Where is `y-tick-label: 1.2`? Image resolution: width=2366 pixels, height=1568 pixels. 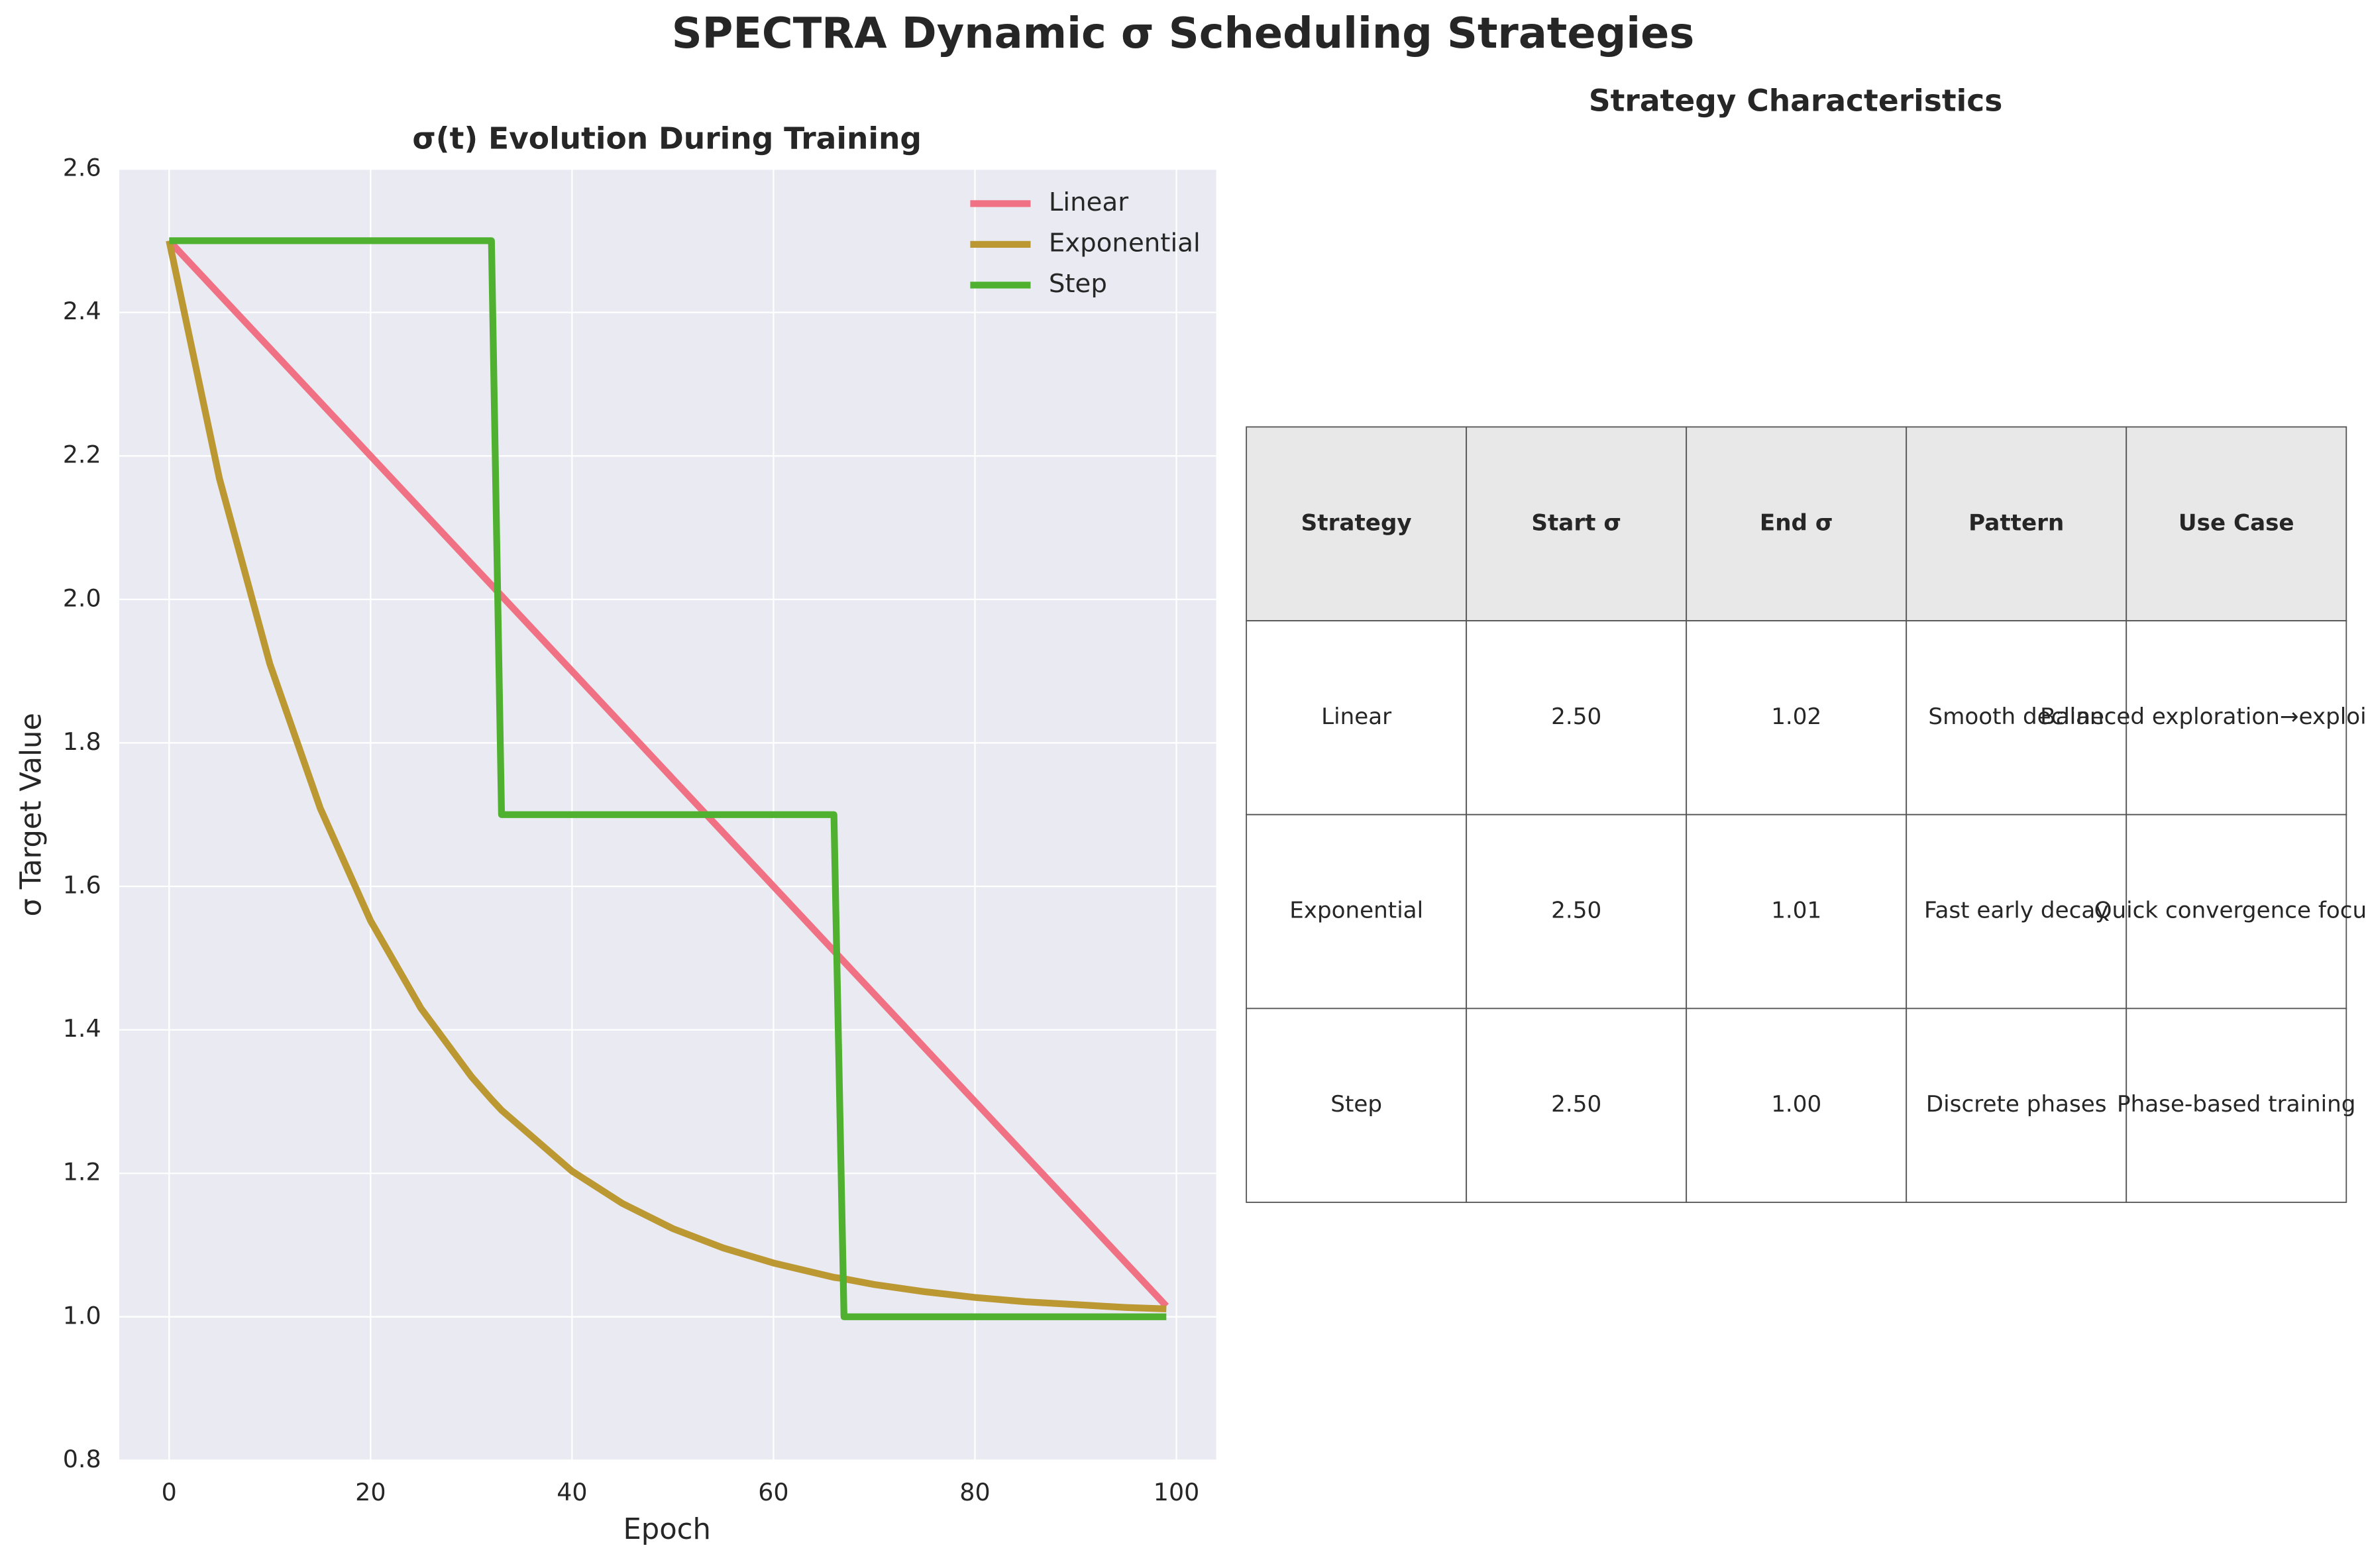
y-tick-label: 1.2 is located at coordinates (82, 1172).